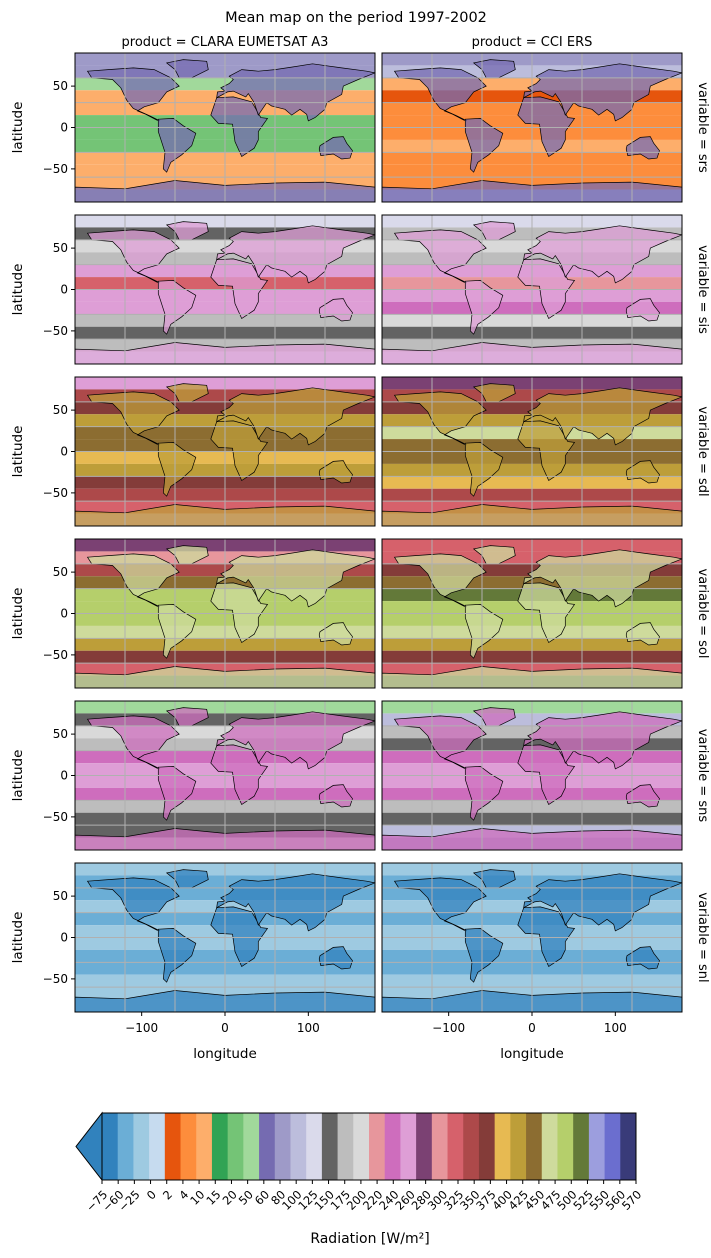  What do you see at coordinates (532, 289) in the screenshot?
I see `map-panel-sis-cci` at bounding box center [532, 289].